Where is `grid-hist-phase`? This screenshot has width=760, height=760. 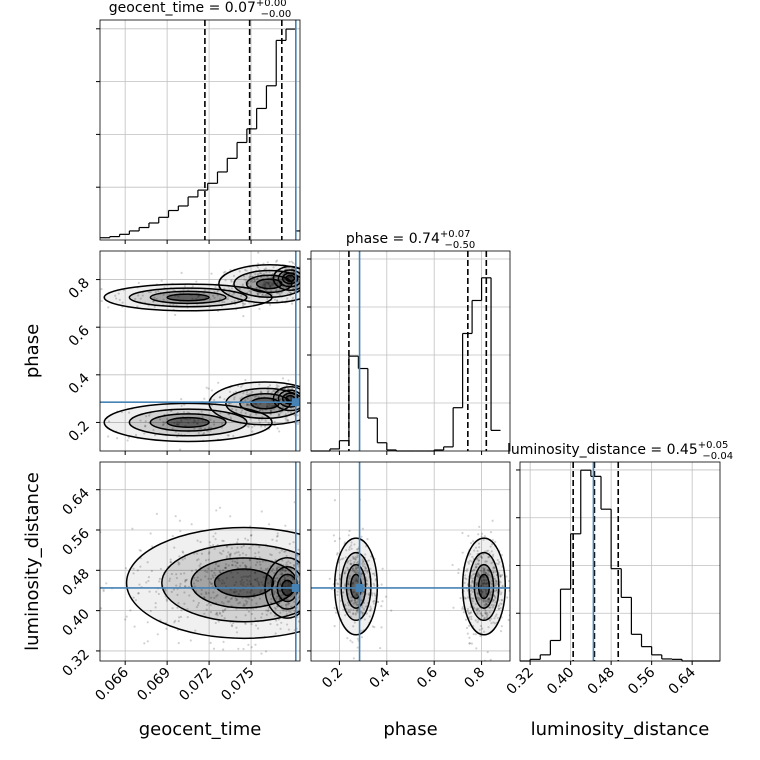
grid-hist-phase is located at coordinates (410, 351).